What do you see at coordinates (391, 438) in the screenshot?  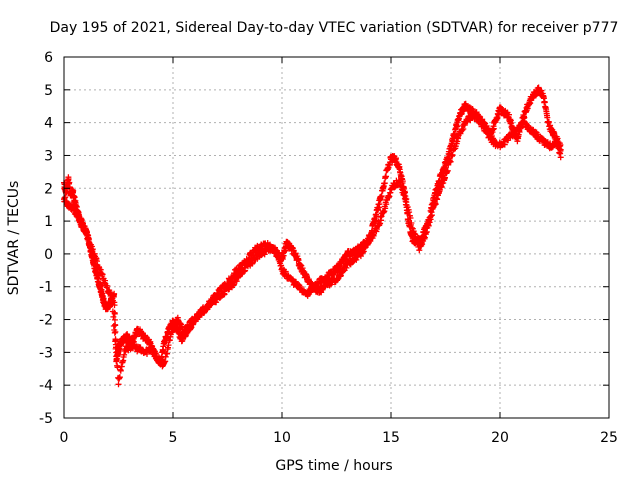 I see `x-tick-label: 15` at bounding box center [391, 438].